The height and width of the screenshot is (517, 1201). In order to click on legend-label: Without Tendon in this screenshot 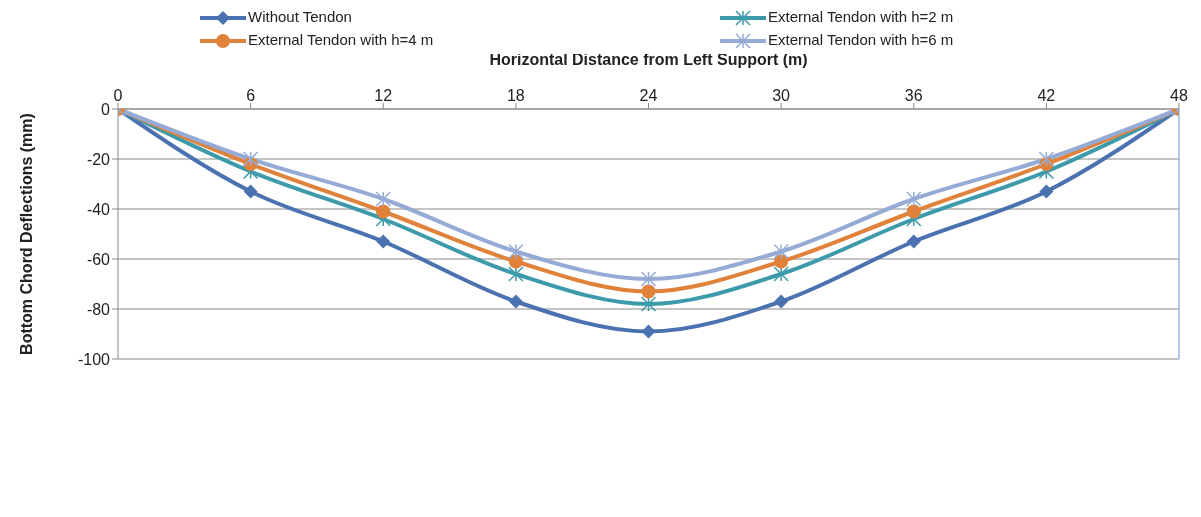, I will do `click(300, 16)`.